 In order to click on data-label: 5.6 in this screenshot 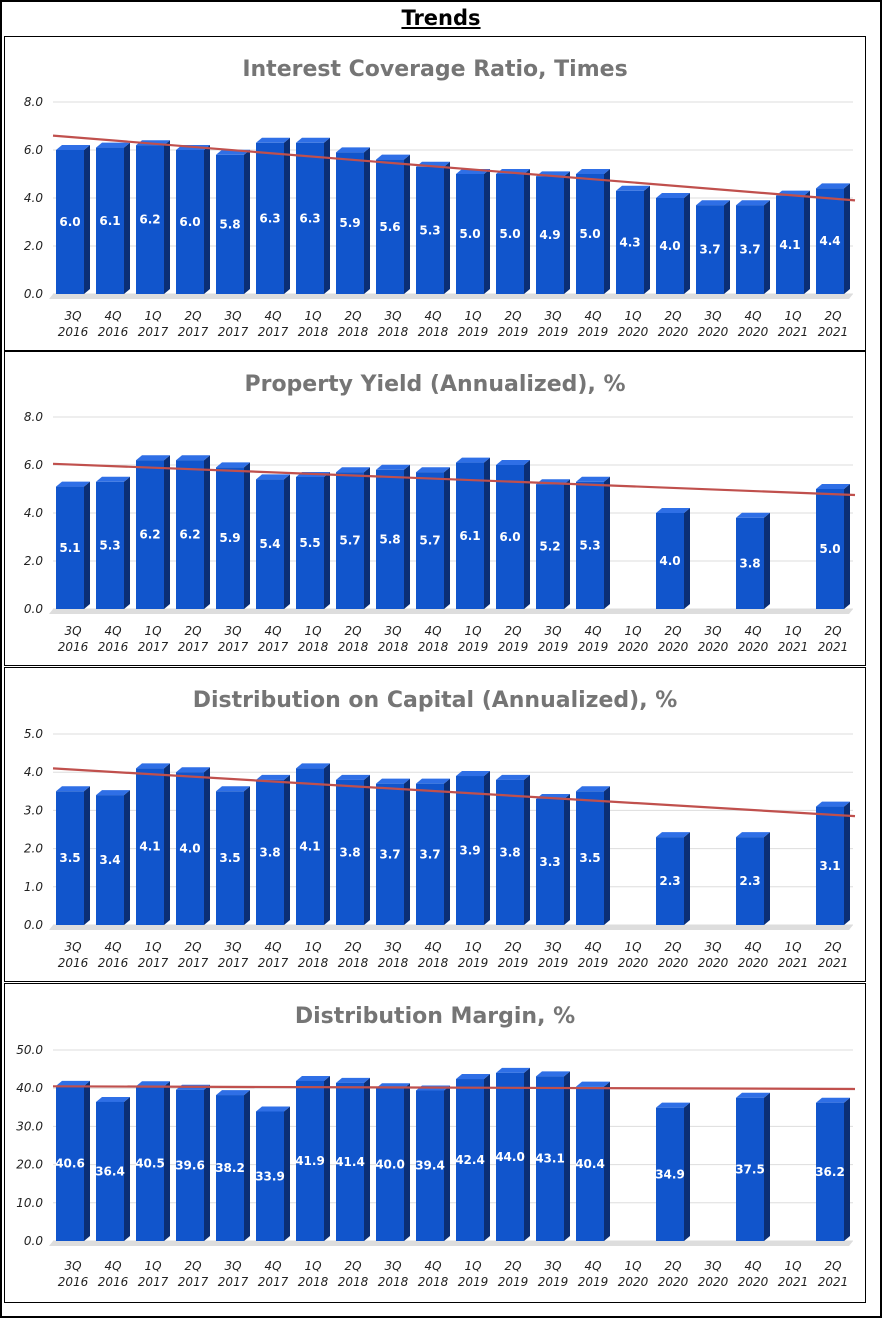, I will do `click(389, 227)`.